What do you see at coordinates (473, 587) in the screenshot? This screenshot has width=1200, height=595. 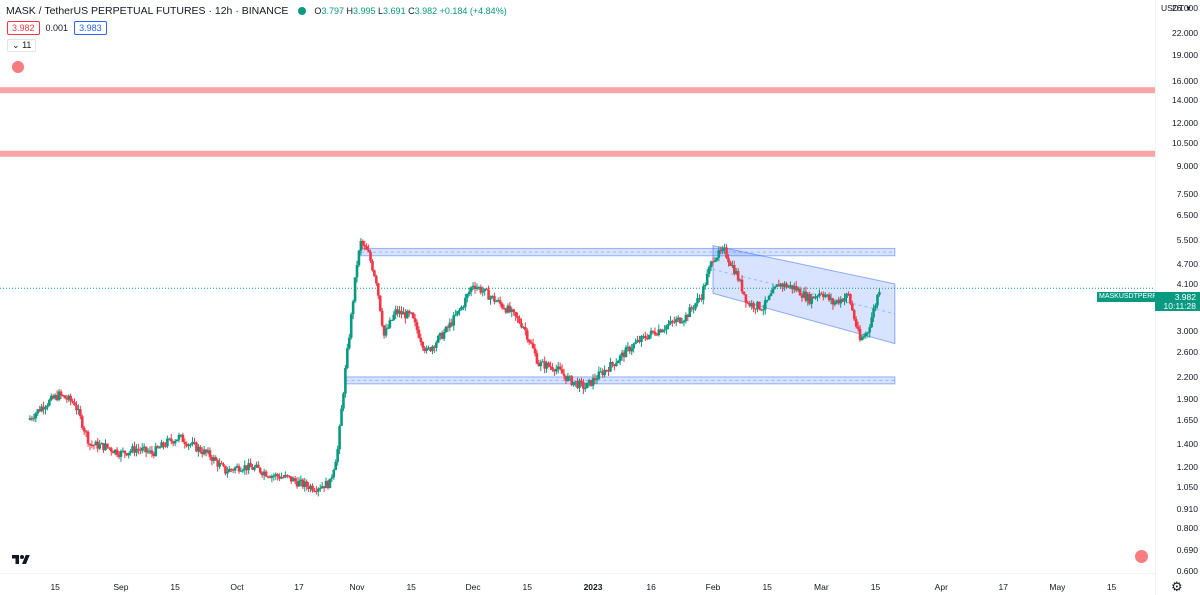 I see `time-tick: Dec` at bounding box center [473, 587].